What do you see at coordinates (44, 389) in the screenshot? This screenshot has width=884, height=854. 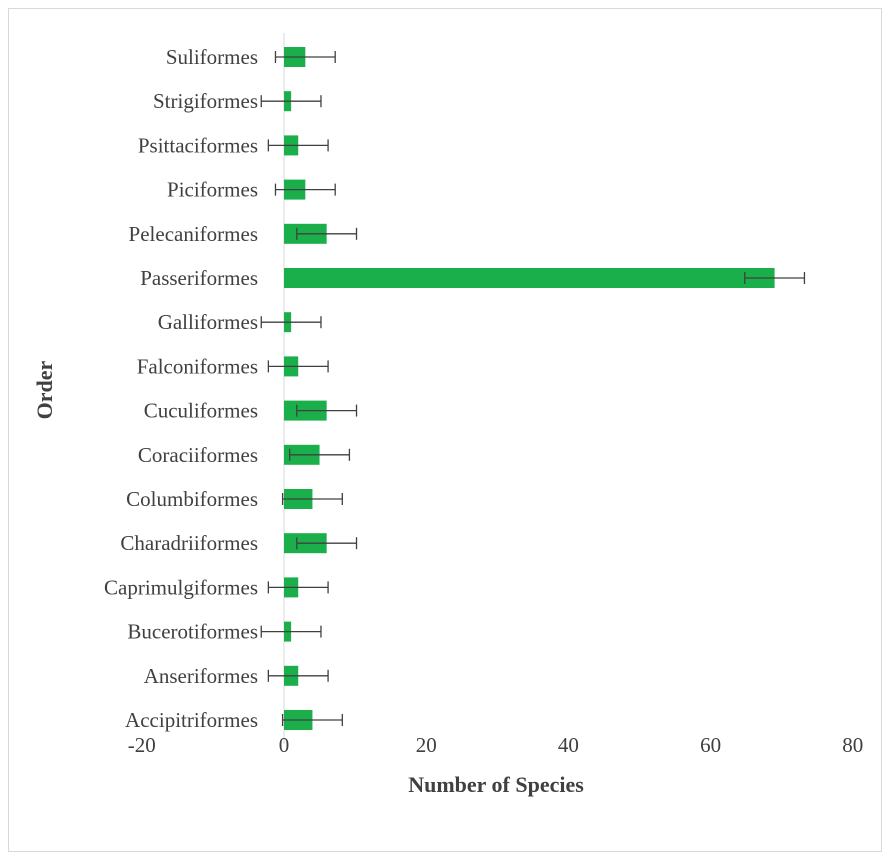 I see `y-axis-title: Order` at bounding box center [44, 389].